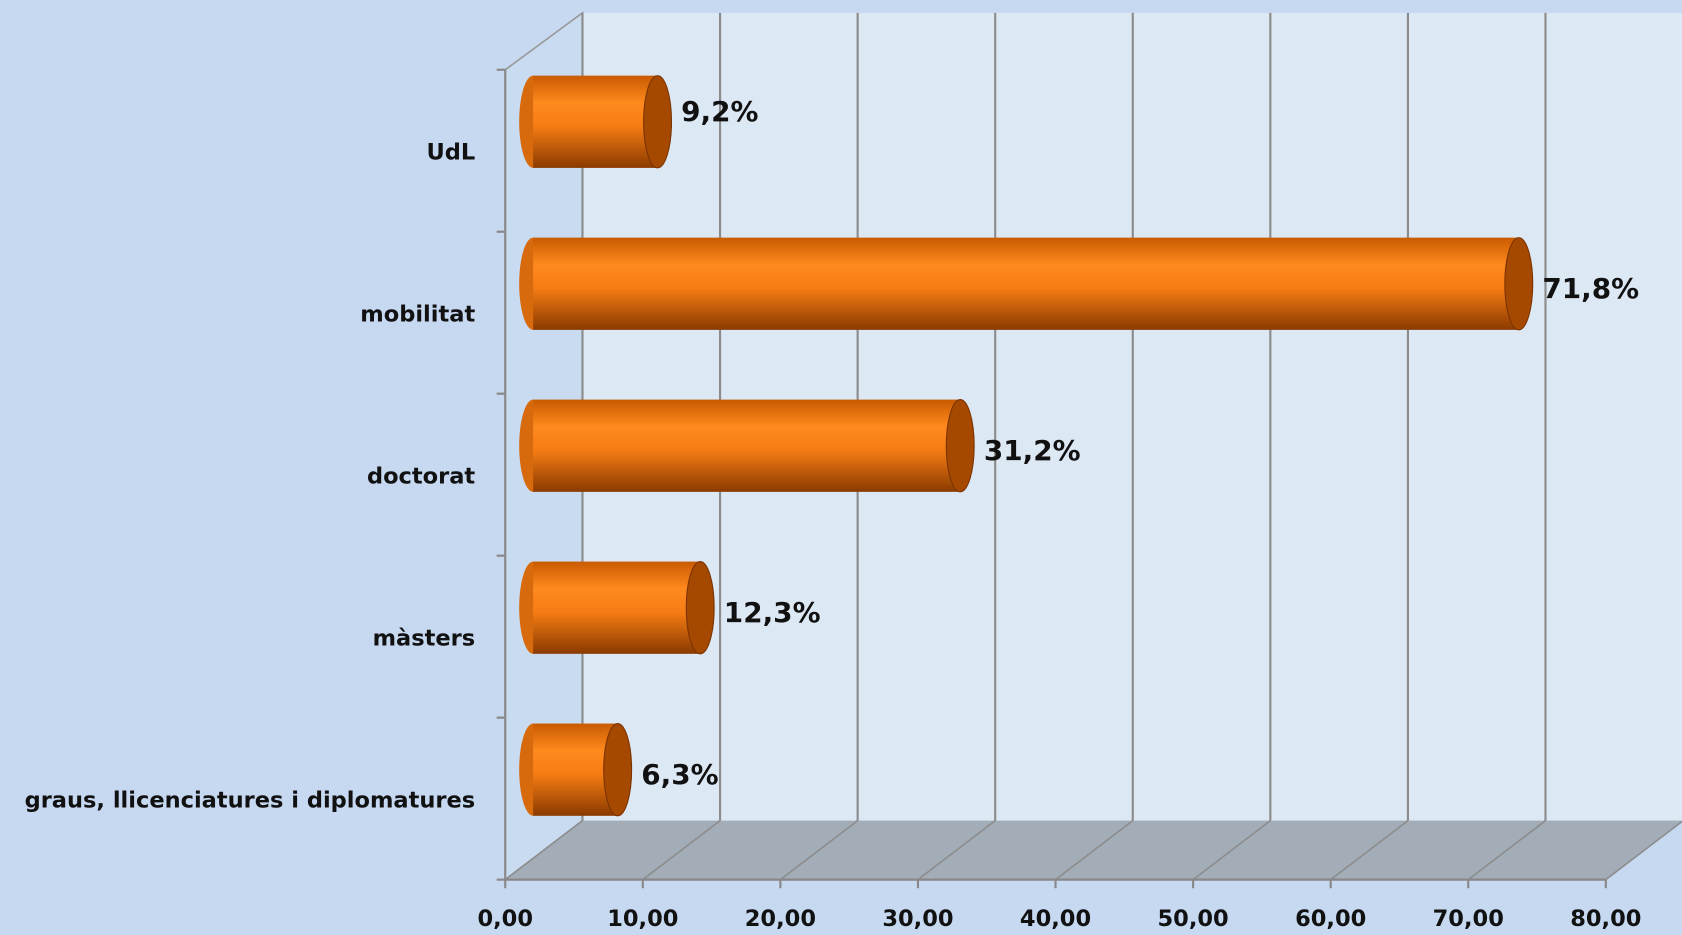 Image resolution: width=1682 pixels, height=935 pixels. I want to click on value-label: 12,3%, so click(772, 612).